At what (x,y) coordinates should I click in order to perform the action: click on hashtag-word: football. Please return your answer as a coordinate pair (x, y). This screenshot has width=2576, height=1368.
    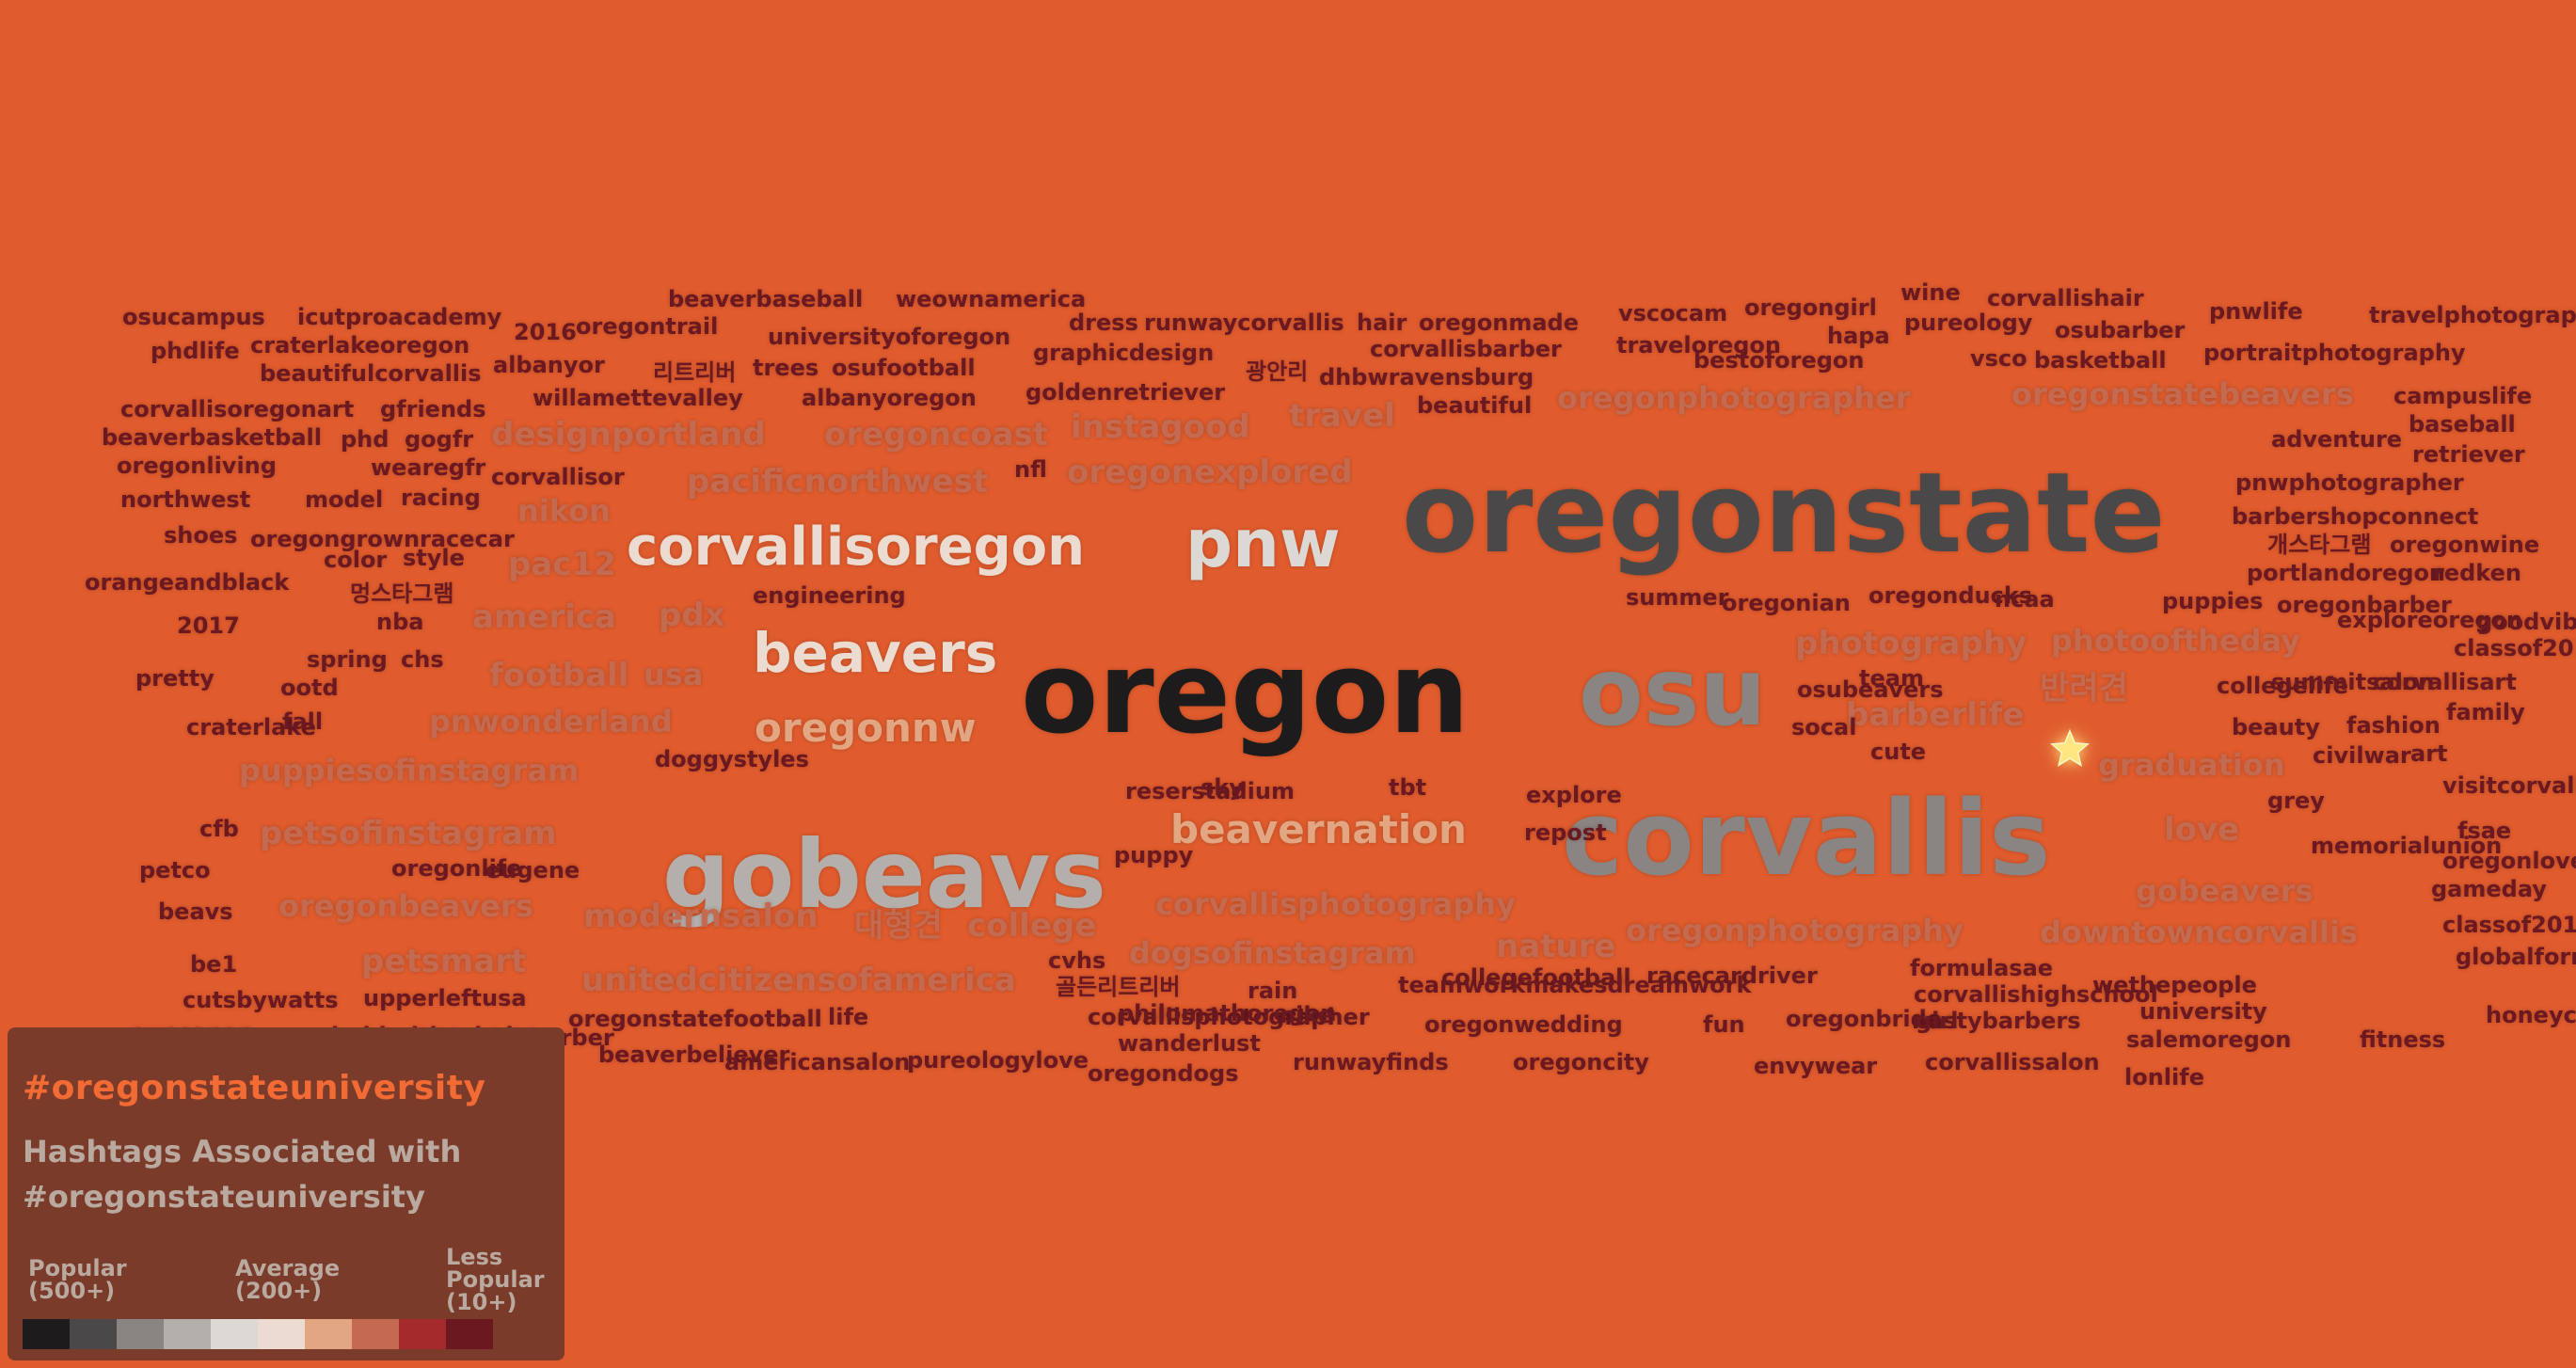
    Looking at the image, I should click on (559, 675).